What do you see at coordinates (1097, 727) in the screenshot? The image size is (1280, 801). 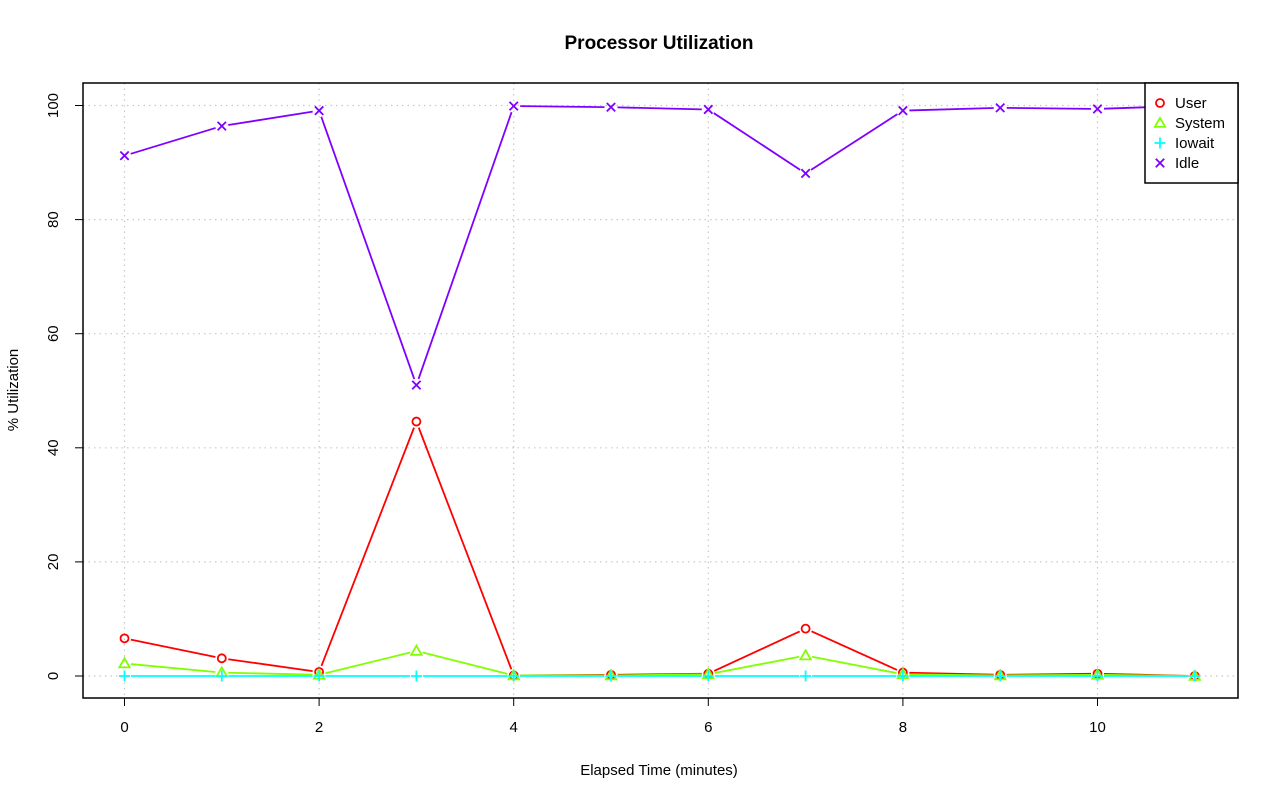 I see `x-tick-label: 10` at bounding box center [1097, 727].